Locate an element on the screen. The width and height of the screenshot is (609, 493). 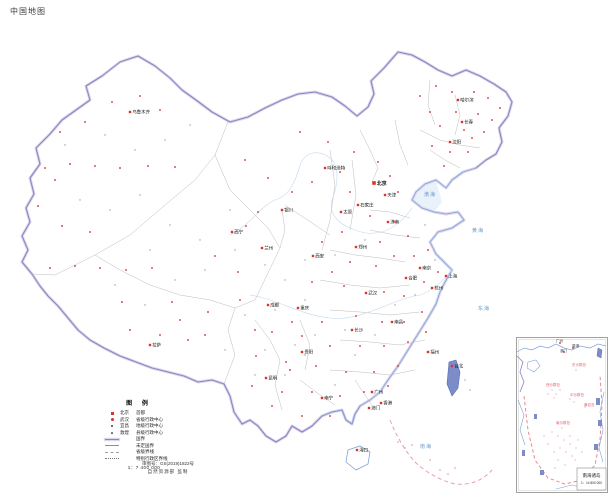
inset-label: 黄岩岛 is located at coordinates (589, 404).